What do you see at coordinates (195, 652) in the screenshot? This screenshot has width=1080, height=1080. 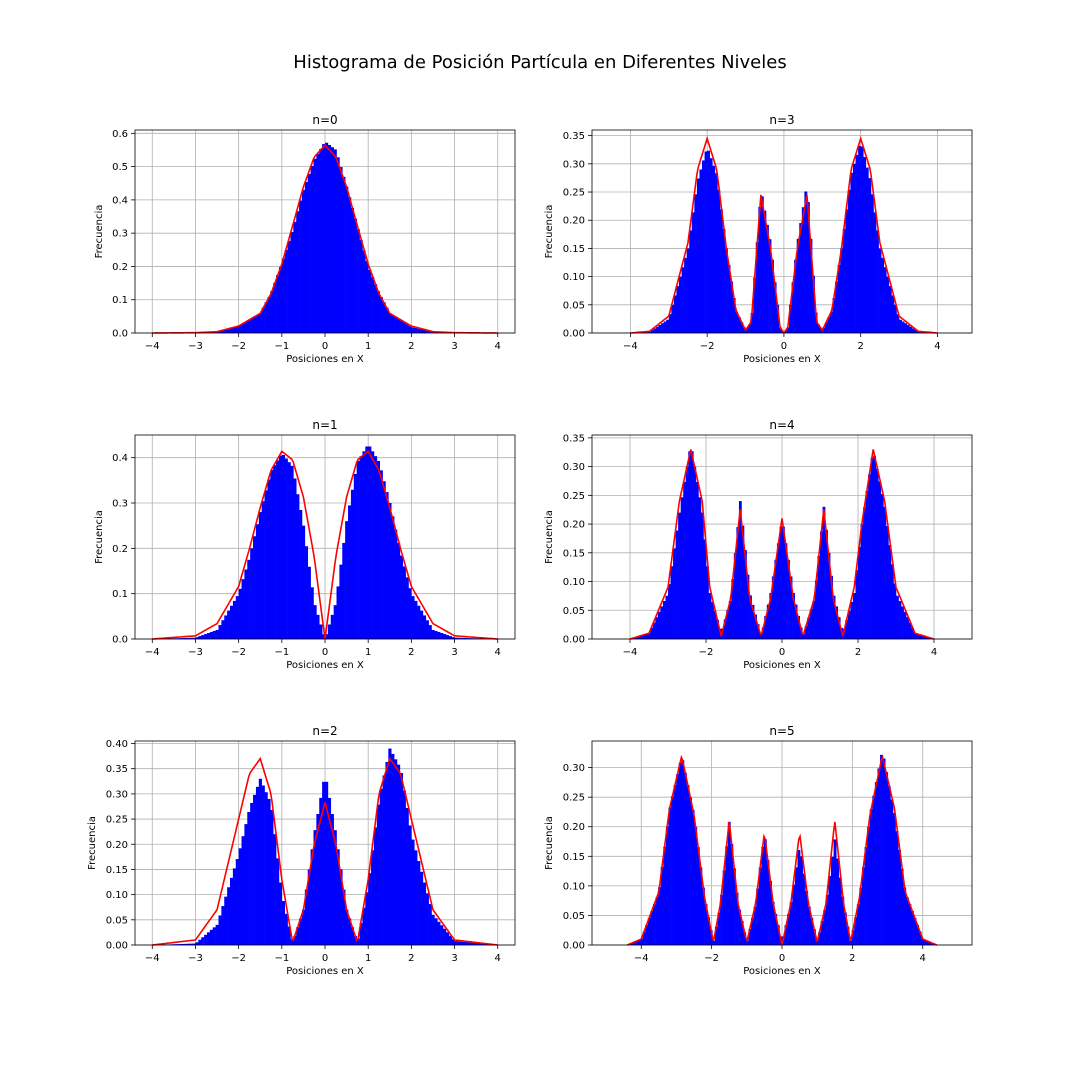 I see `x-tick-label: −3` at bounding box center [195, 652].